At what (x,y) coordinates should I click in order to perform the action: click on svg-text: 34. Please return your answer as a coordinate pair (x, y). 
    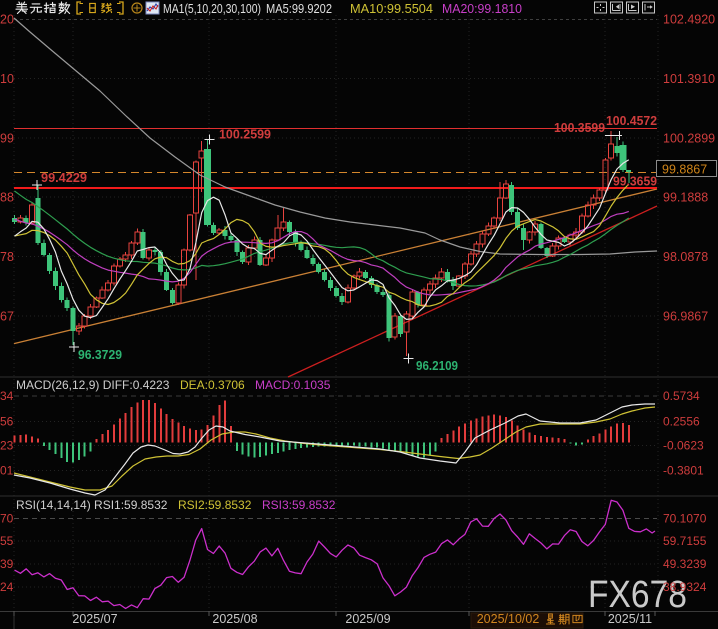
    Looking at the image, I should click on (7, 396).